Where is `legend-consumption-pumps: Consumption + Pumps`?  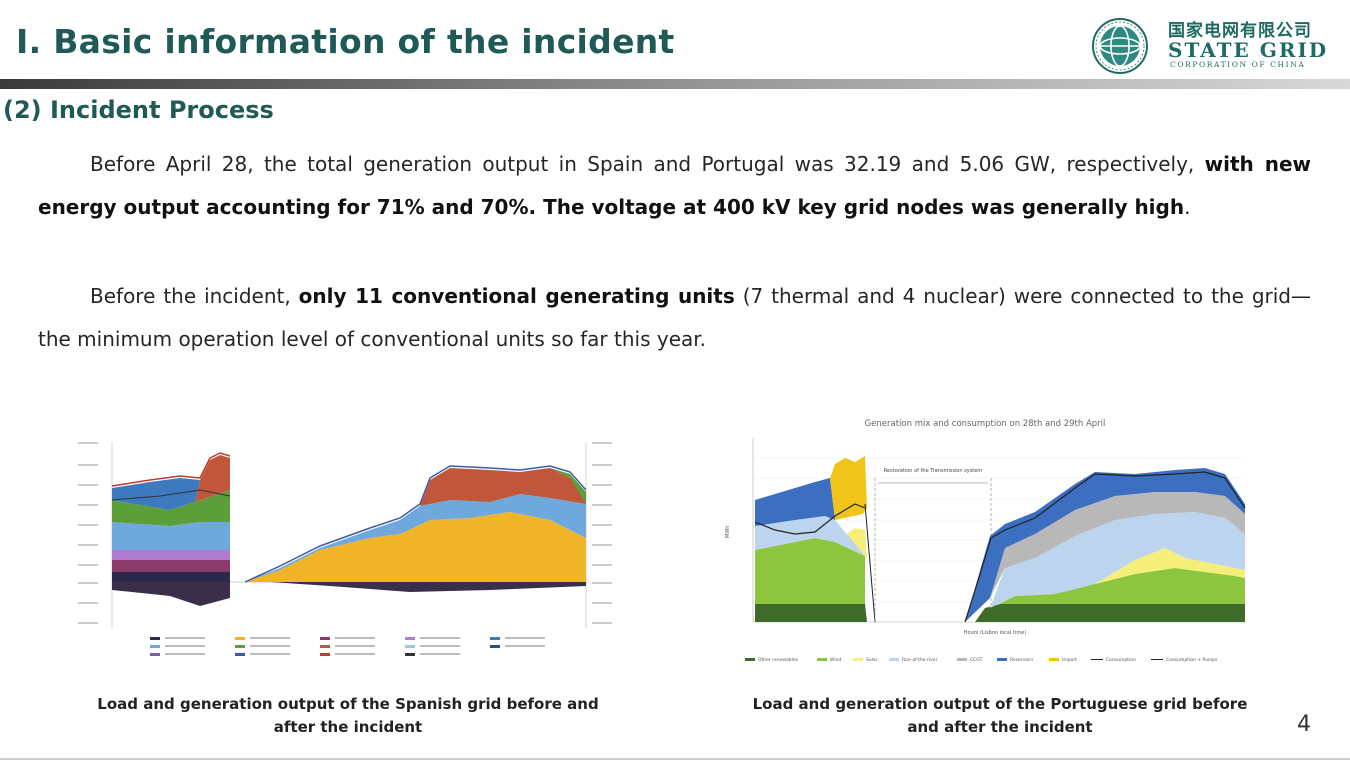 legend-consumption-pumps: Consumption + Pumps is located at coordinates (1192, 660).